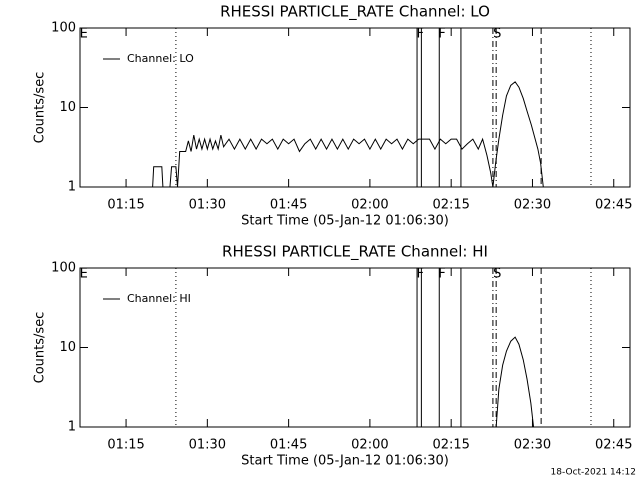  What do you see at coordinates (355, 252) in the screenshot?
I see `chart-title: RHESSI PARTICLE_RATE Channel: HI` at bounding box center [355, 252].